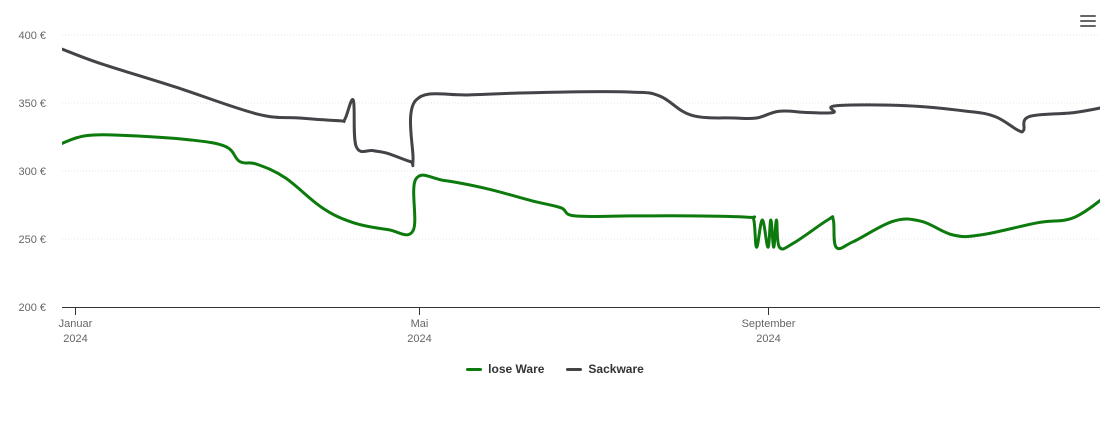  What do you see at coordinates (769, 324) in the screenshot?
I see `x-tick-label-month: September` at bounding box center [769, 324].